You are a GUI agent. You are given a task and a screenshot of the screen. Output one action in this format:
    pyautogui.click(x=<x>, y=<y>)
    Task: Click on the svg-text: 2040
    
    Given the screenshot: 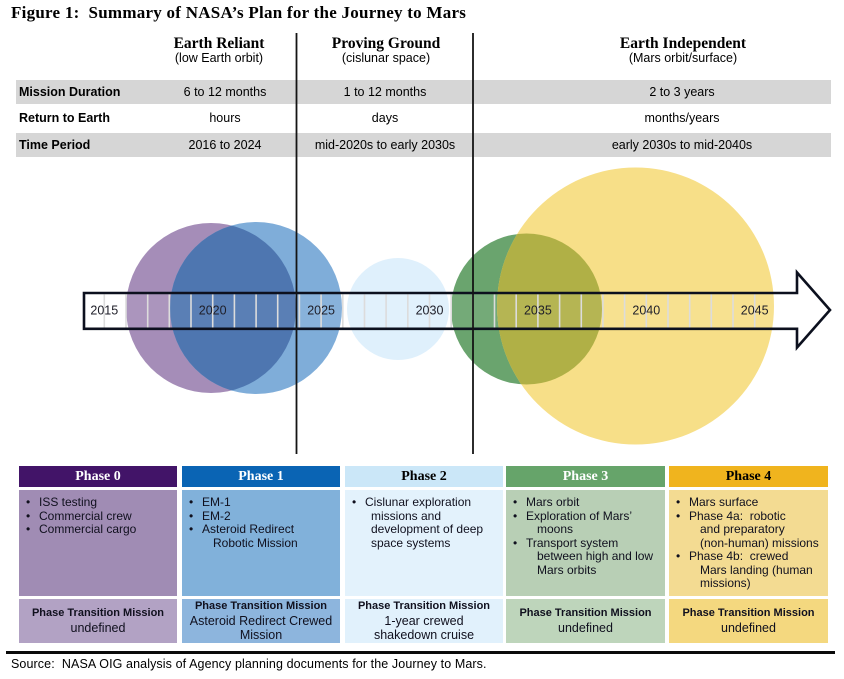 What is the action you would take?
    pyautogui.click(x=646, y=311)
    